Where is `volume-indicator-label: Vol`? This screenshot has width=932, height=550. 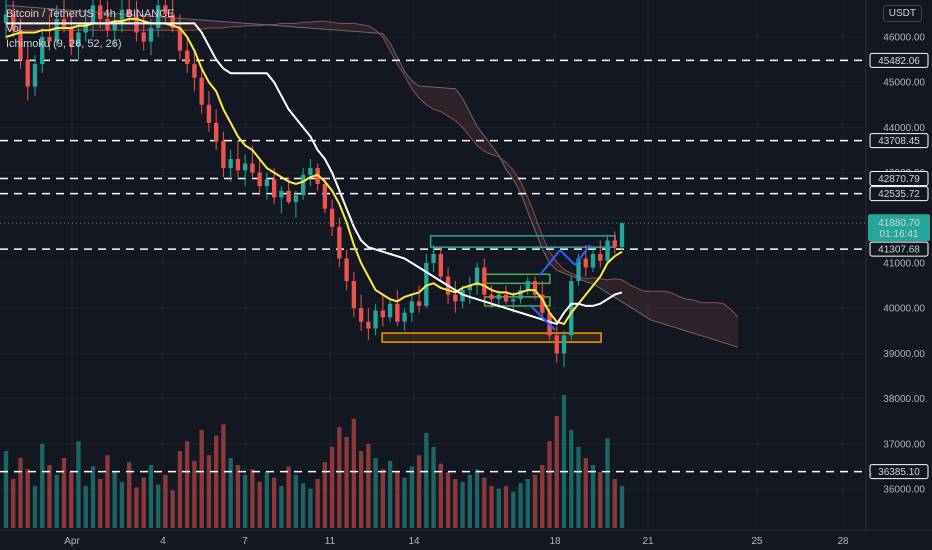
volume-indicator-label: Vol is located at coordinates (14, 29).